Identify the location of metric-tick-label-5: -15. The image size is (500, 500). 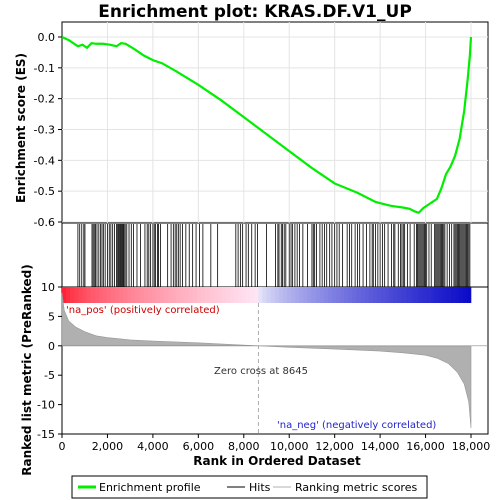
(46, 434).